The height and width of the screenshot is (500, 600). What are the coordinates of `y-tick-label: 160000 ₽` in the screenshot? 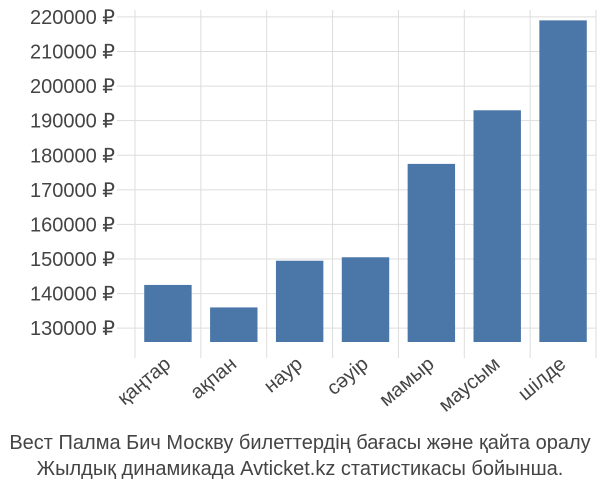 It's located at (72, 225).